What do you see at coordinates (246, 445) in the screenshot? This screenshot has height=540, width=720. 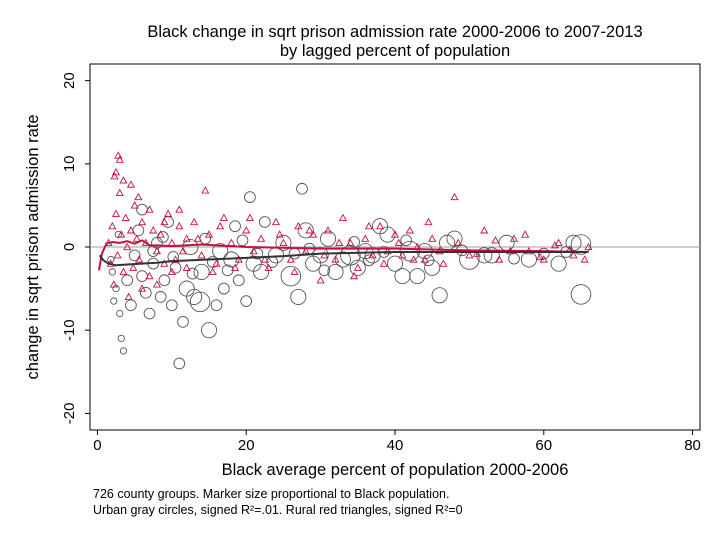 I see `x-tick-label: 20` at bounding box center [246, 445].